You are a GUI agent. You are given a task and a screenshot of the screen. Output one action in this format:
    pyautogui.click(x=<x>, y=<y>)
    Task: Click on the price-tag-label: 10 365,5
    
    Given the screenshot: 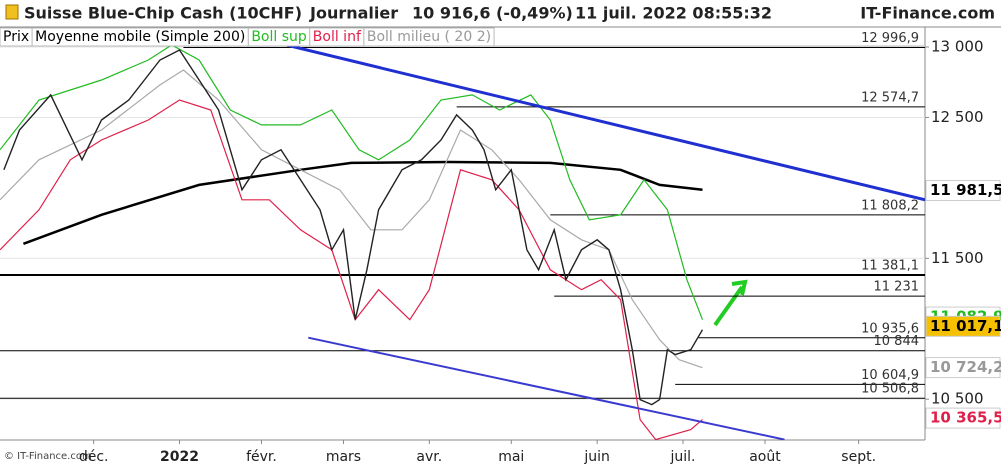 What is the action you would take?
    pyautogui.click(x=965, y=418)
    